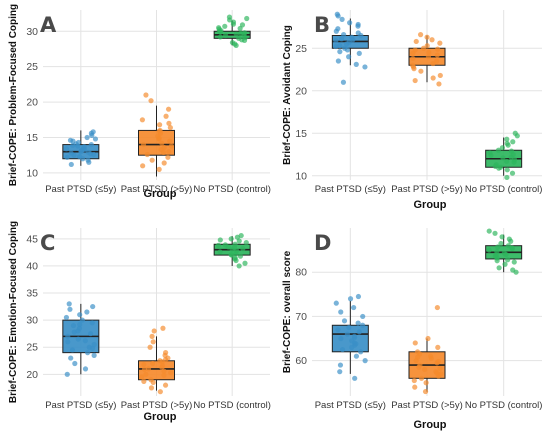  What do you see at coordinates (322, 243) in the screenshot?
I see `panel-label: D` at bounding box center [322, 243].